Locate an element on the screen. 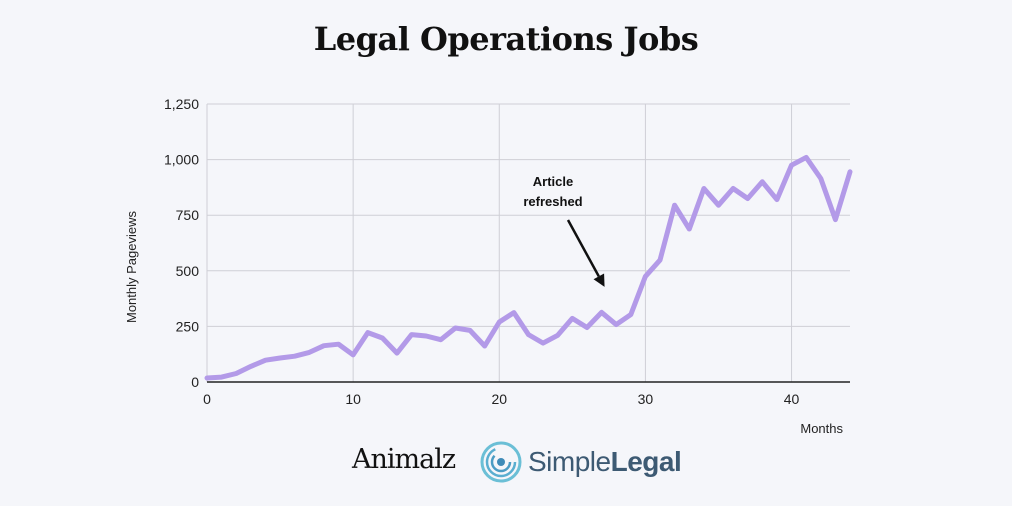 This screenshot has height=506, width=1012. y-tick-label: 0 is located at coordinates (195, 382).